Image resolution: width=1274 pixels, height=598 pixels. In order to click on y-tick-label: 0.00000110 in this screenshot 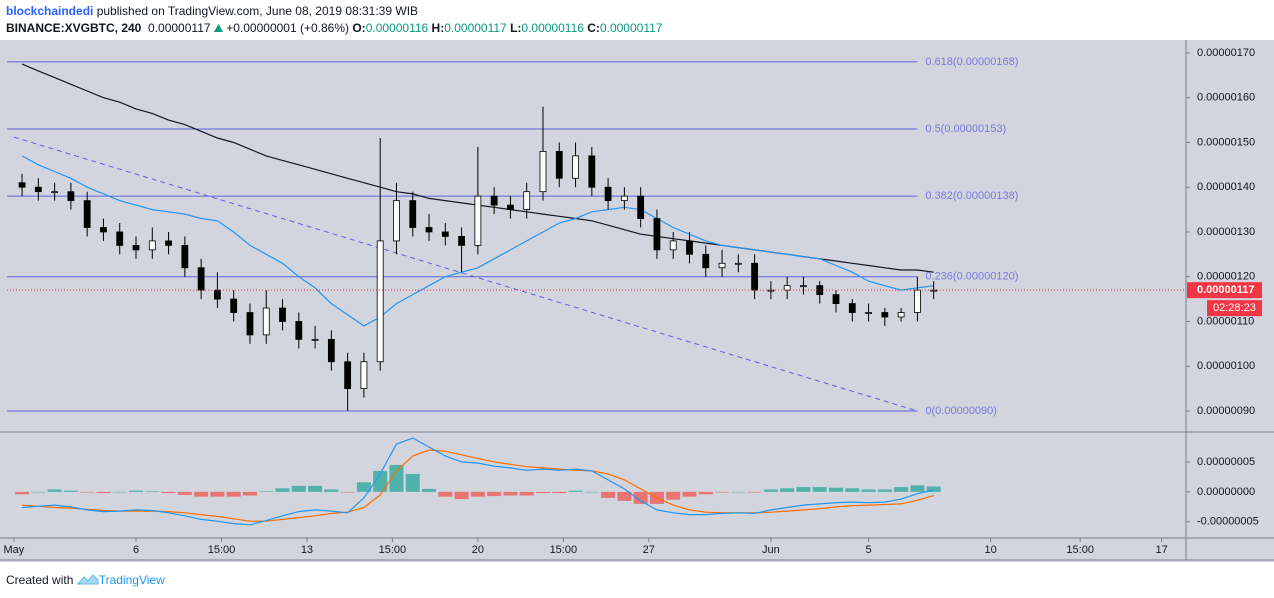, I will do `click(1225, 321)`.